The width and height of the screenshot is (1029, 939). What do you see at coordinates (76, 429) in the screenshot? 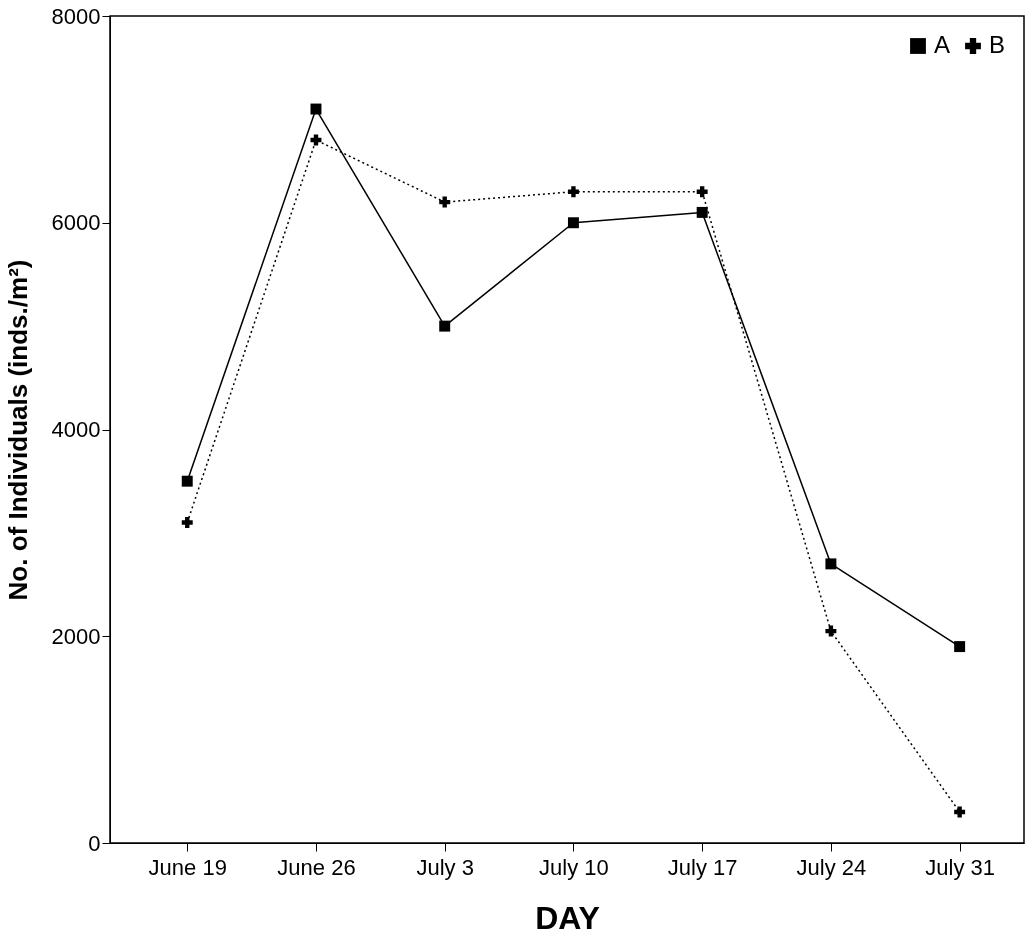
I see `y-tick-label: 4000` at bounding box center [76, 429].